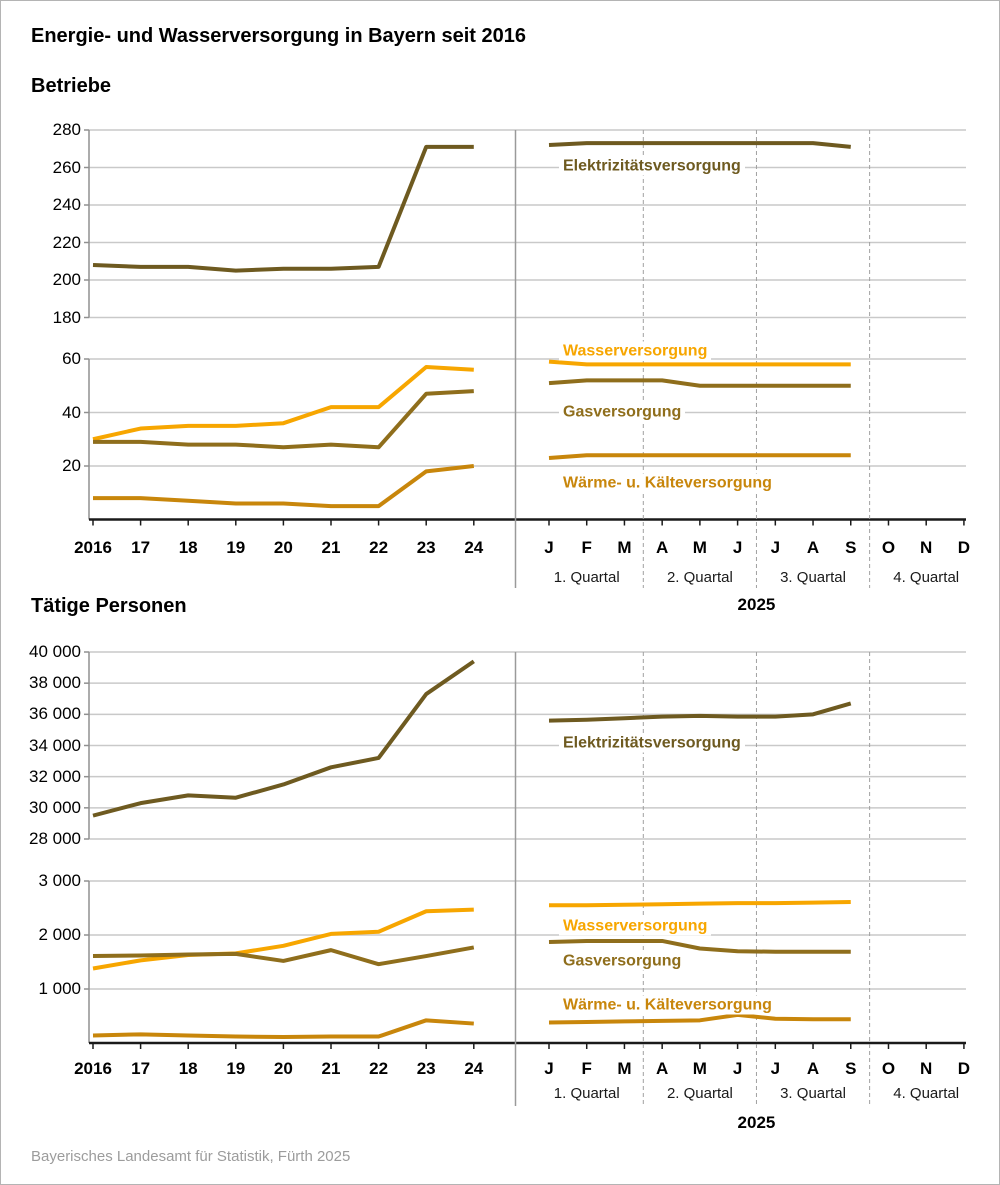 The image size is (1000, 1185). What do you see at coordinates (55, 714) in the screenshot?
I see `y-tick-label: 36 000` at bounding box center [55, 714].